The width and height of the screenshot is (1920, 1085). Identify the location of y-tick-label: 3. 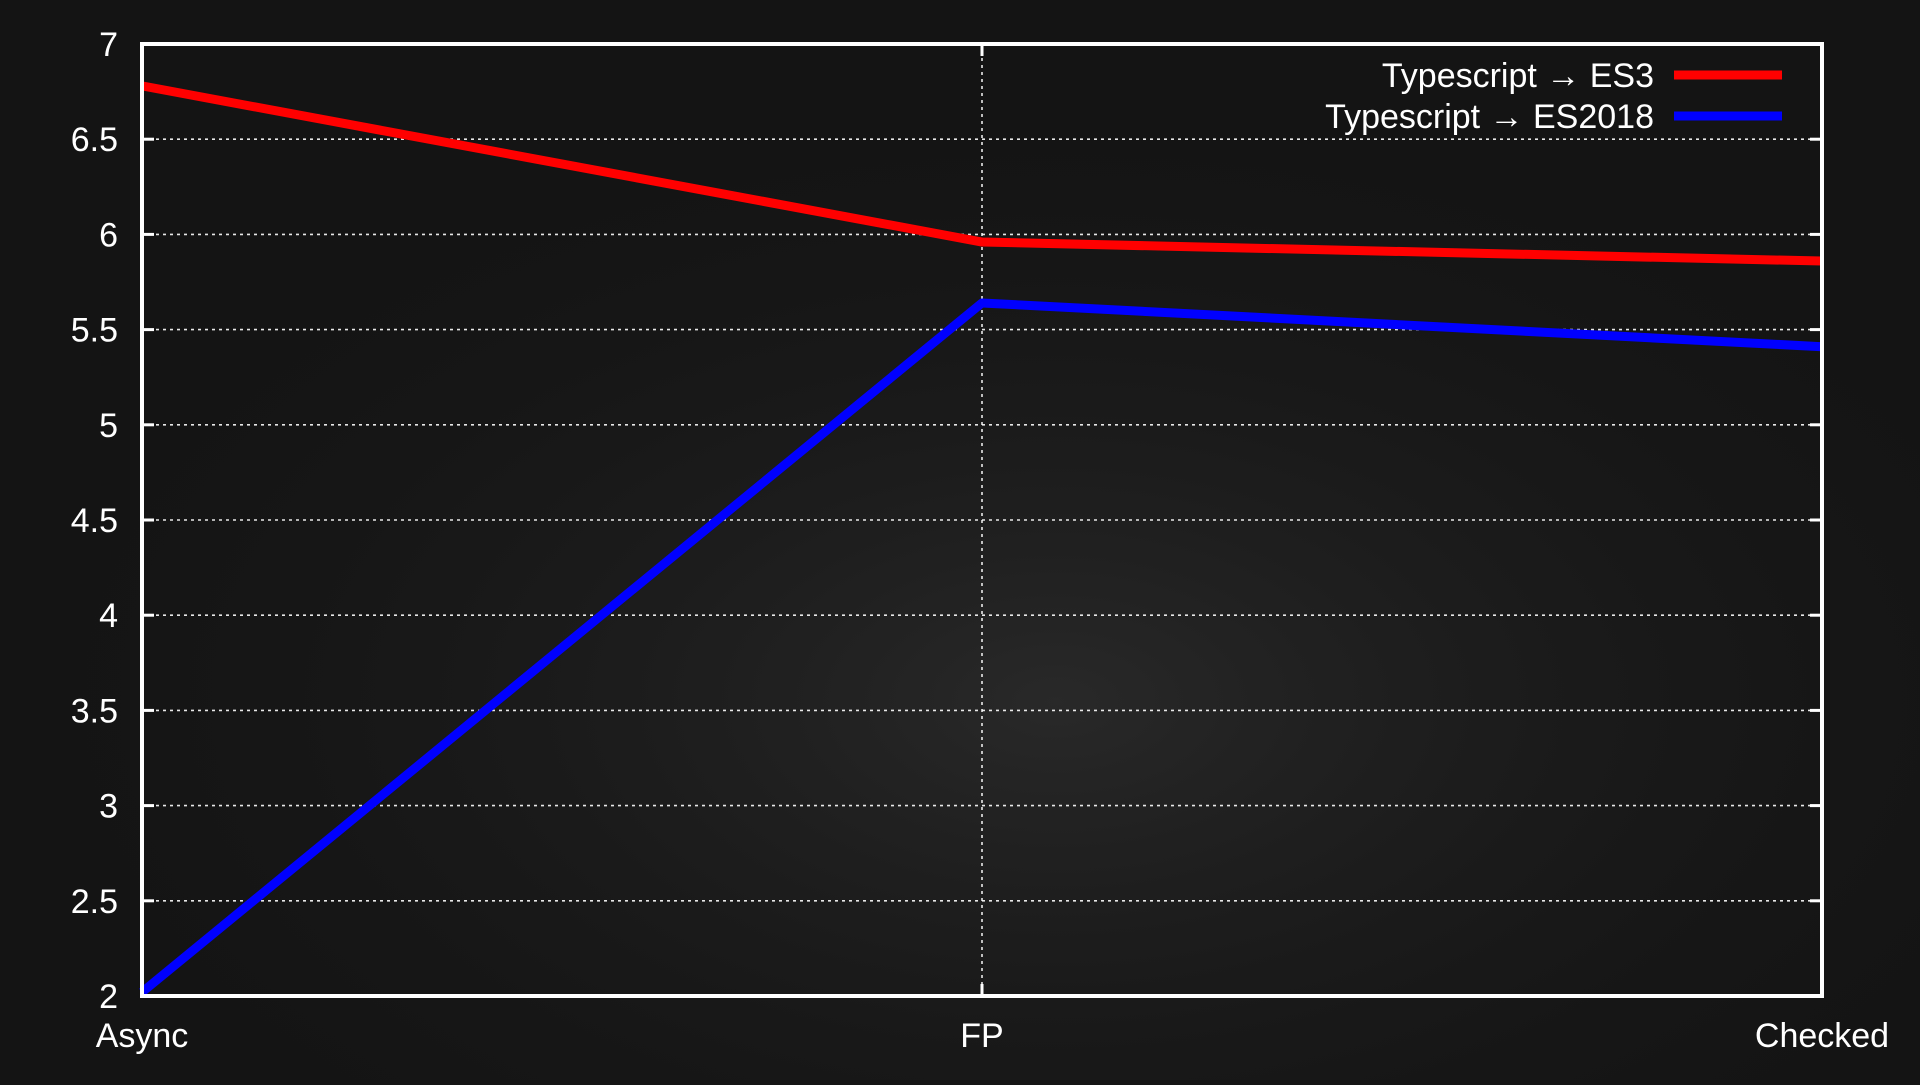
(108, 807).